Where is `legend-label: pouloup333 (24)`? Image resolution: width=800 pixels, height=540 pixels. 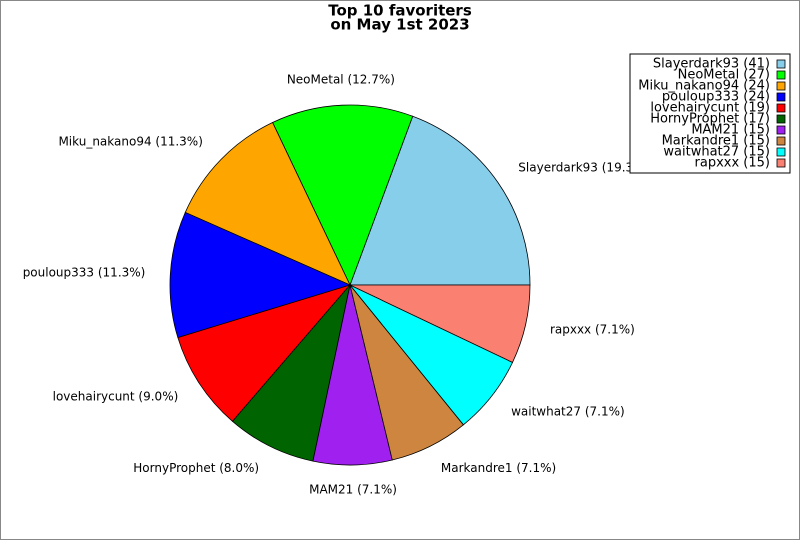
legend-label: pouloup333 (24) is located at coordinates (716, 97).